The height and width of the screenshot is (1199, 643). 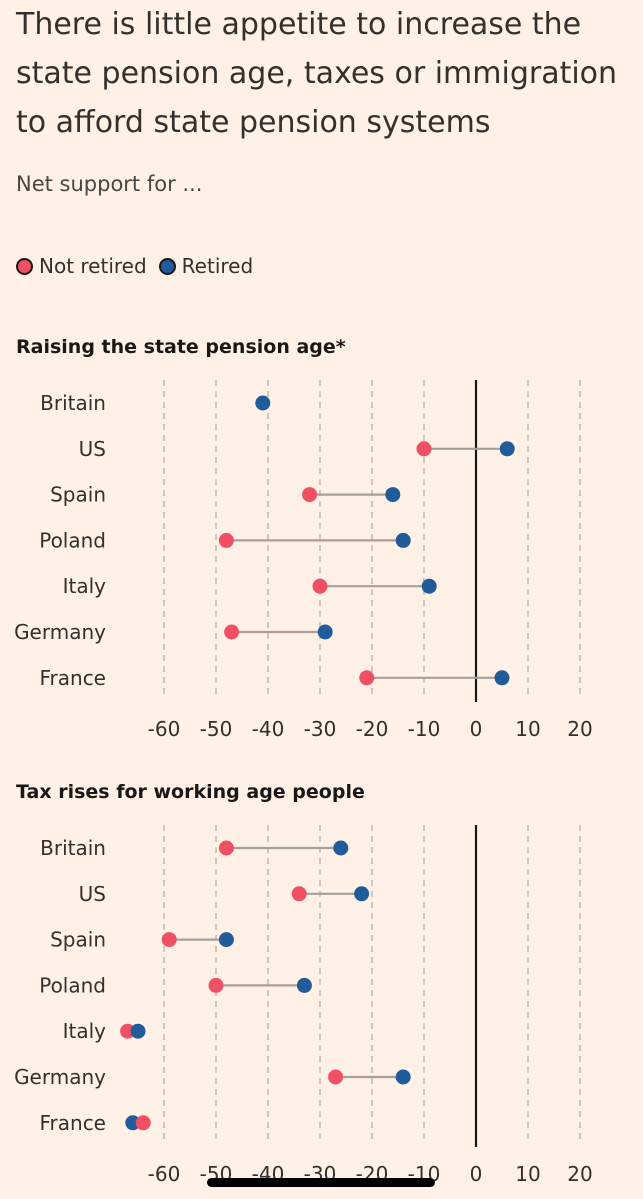 I want to click on panel-title-pension-age: Raising the state pension age*, so click(x=181, y=347).